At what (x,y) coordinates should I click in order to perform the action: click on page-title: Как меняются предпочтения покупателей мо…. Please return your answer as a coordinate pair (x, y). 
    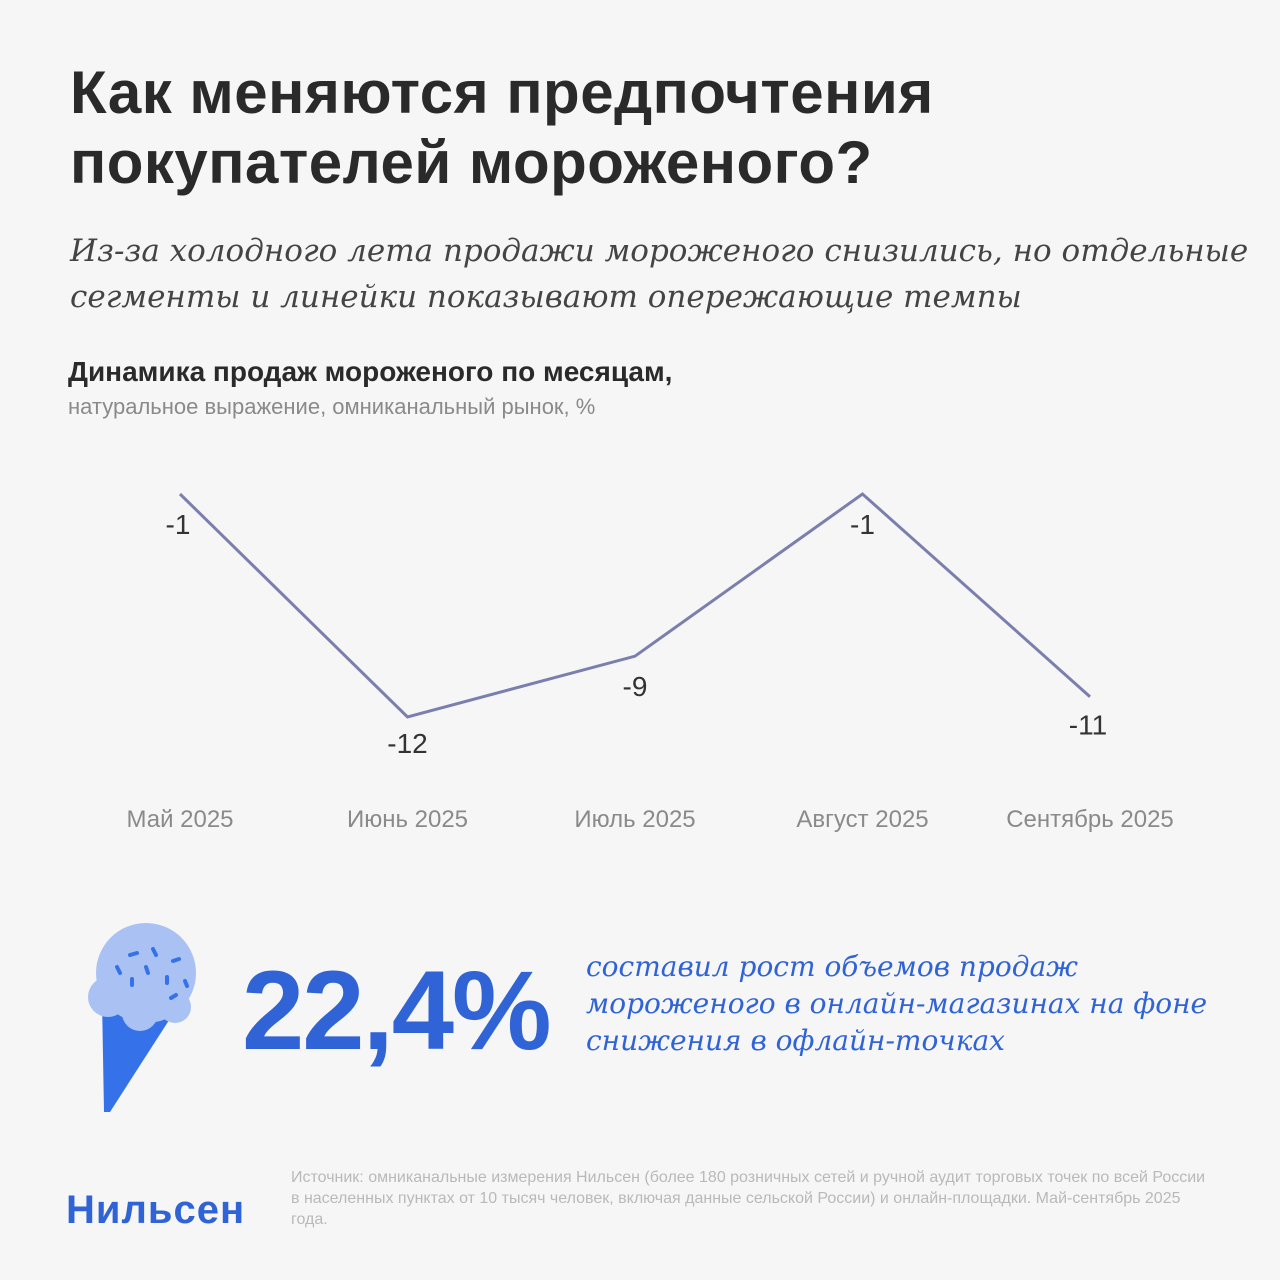
    Looking at the image, I should click on (502, 127).